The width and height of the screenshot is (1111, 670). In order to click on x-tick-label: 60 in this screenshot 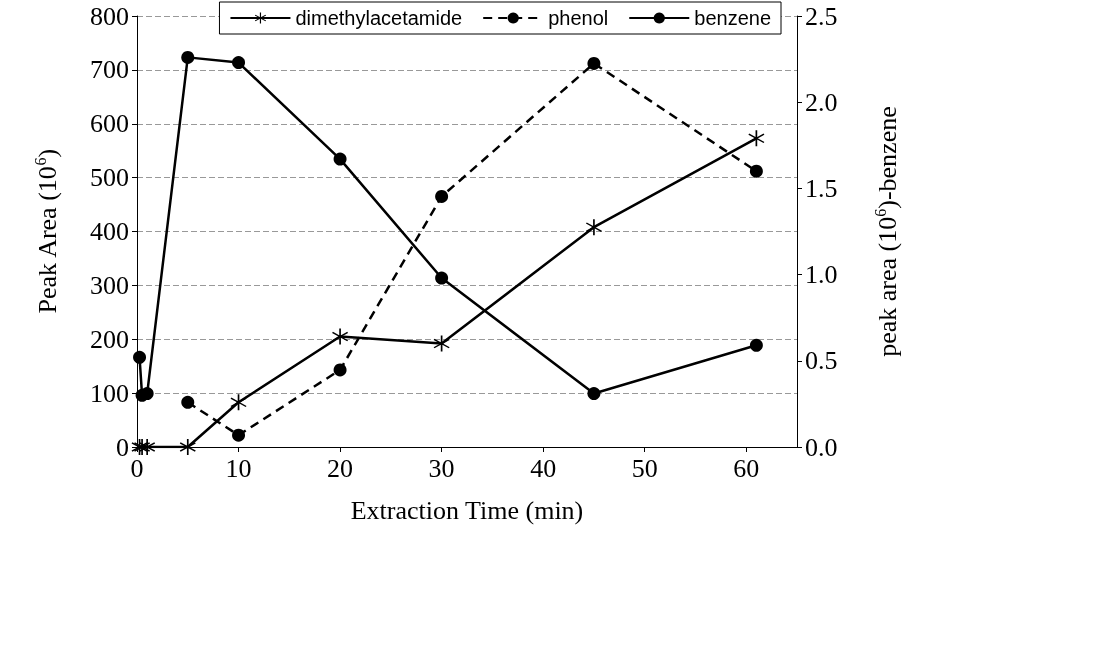, I will do `click(746, 468)`.